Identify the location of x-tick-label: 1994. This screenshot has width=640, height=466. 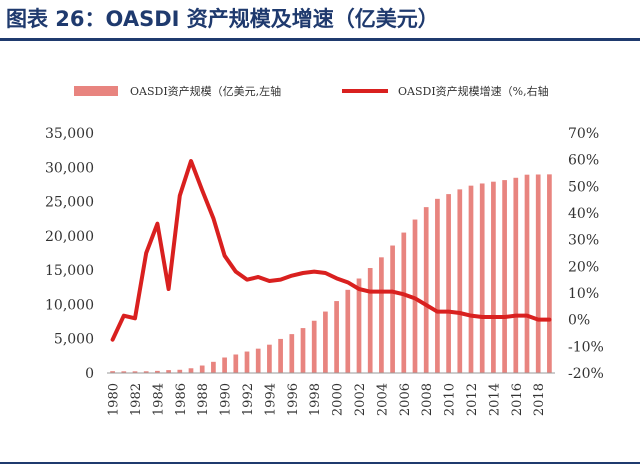
(270, 399).